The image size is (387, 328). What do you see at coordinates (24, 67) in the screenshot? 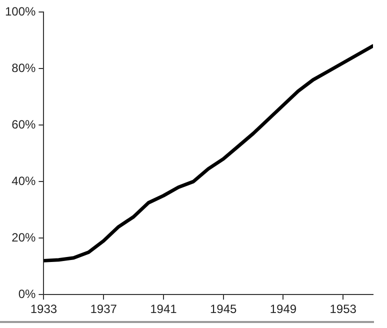
I see `y-tick-label: 80%` at bounding box center [24, 67].